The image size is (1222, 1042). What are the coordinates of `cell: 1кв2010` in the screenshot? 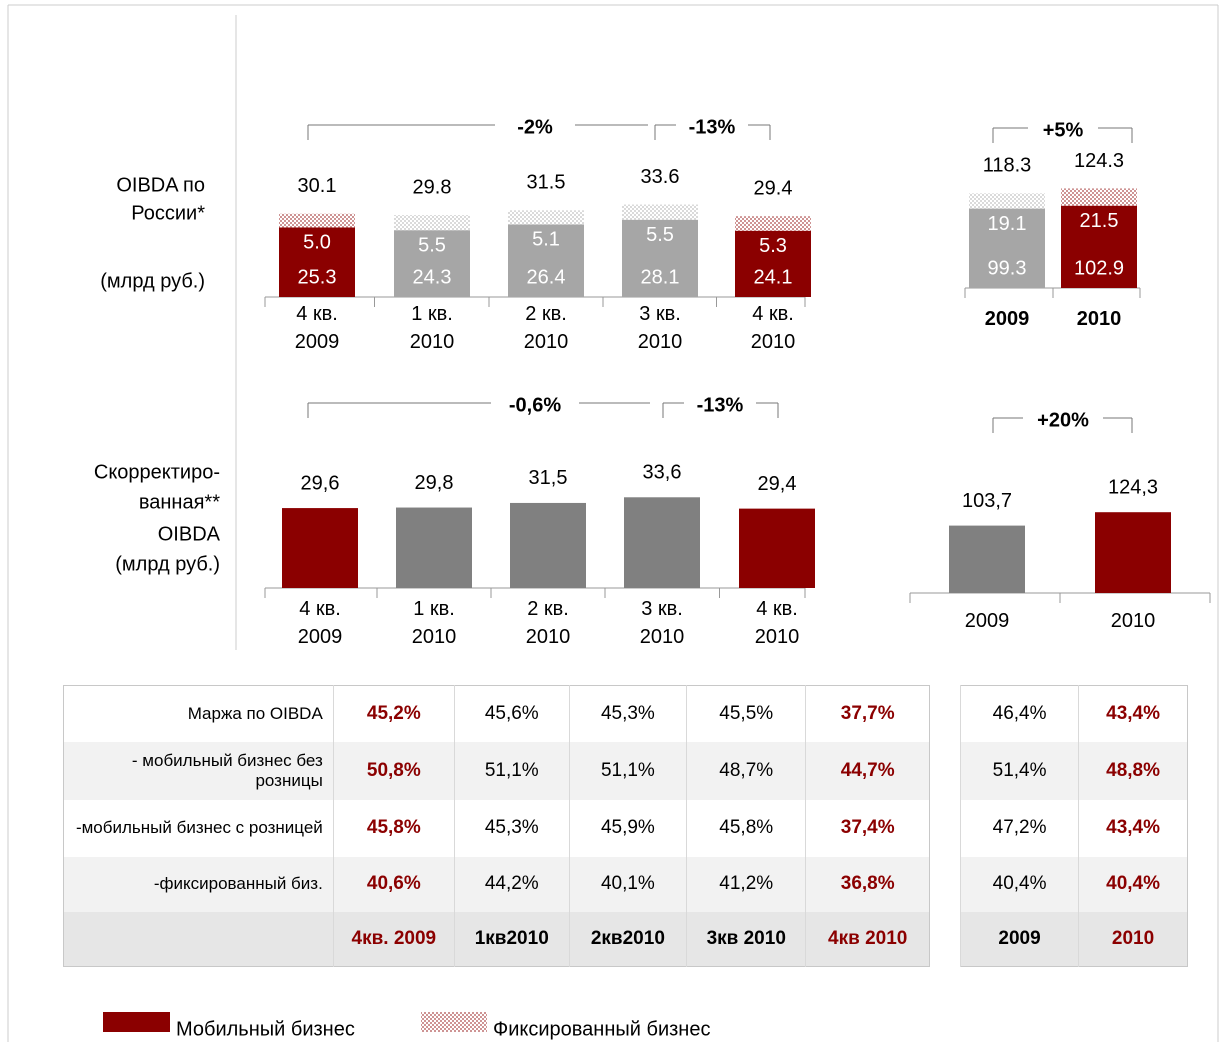 It's located at (511, 939).